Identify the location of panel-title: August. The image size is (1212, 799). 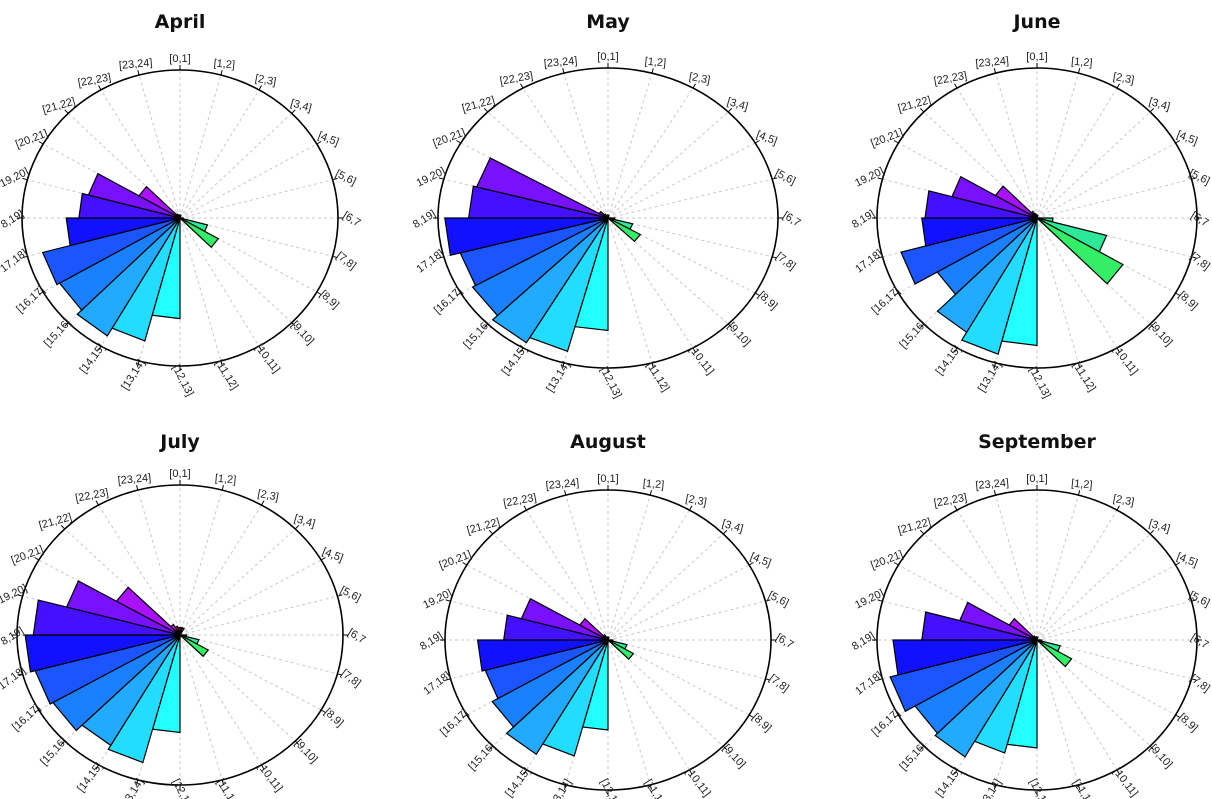
(608, 442).